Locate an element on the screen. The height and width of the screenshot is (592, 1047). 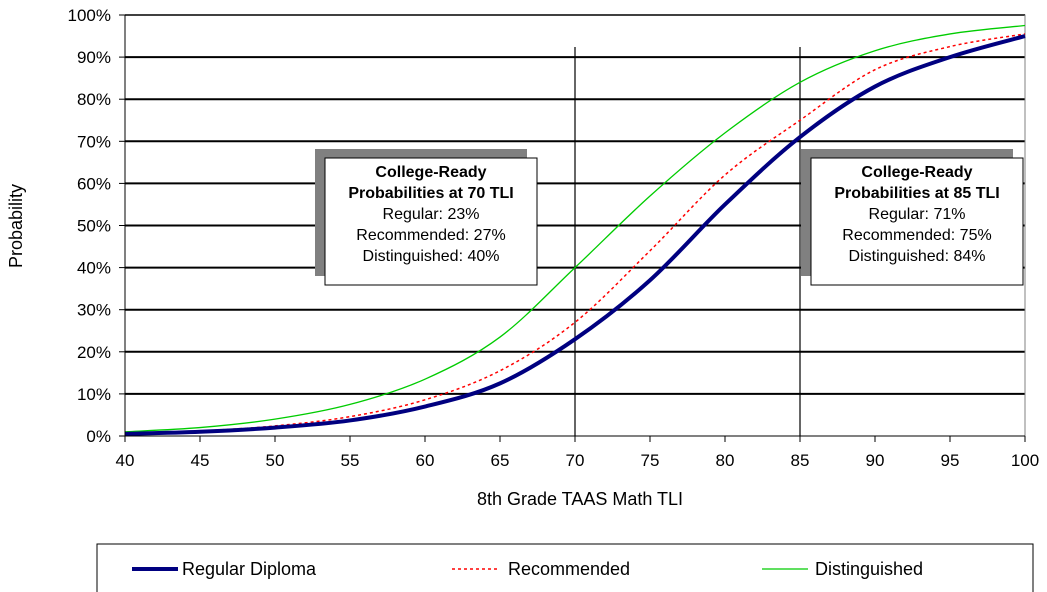
annotation-line: Distinguished: 40% is located at coordinates (431, 256).